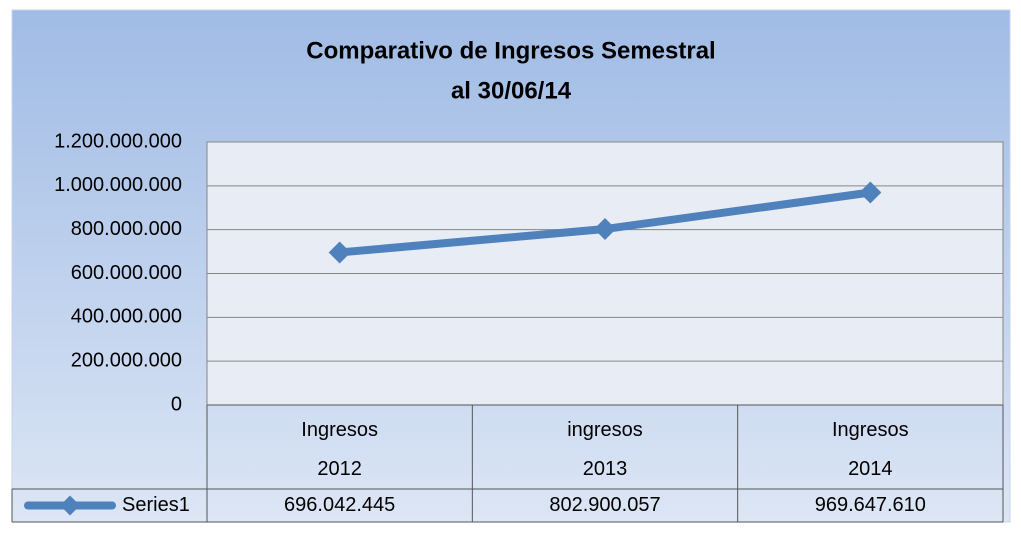 Image resolution: width=1021 pixels, height=535 pixels. What do you see at coordinates (126, 273) in the screenshot?
I see `y-tick-label: 600.000.000` at bounding box center [126, 273].